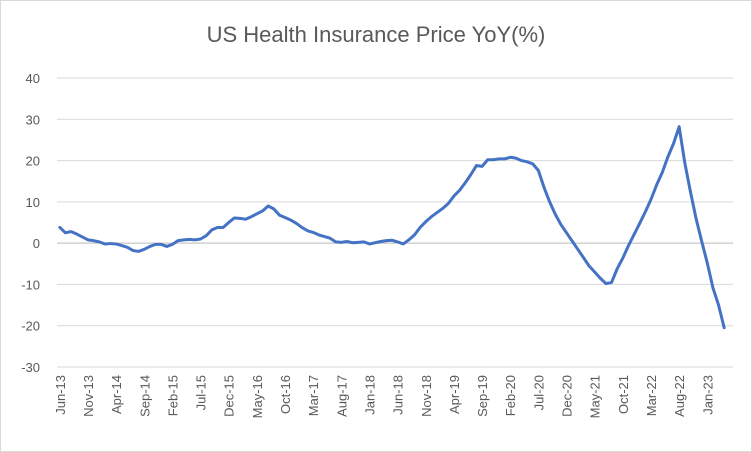  I want to click on x-tick-label: Jan-18, so click(369, 395).